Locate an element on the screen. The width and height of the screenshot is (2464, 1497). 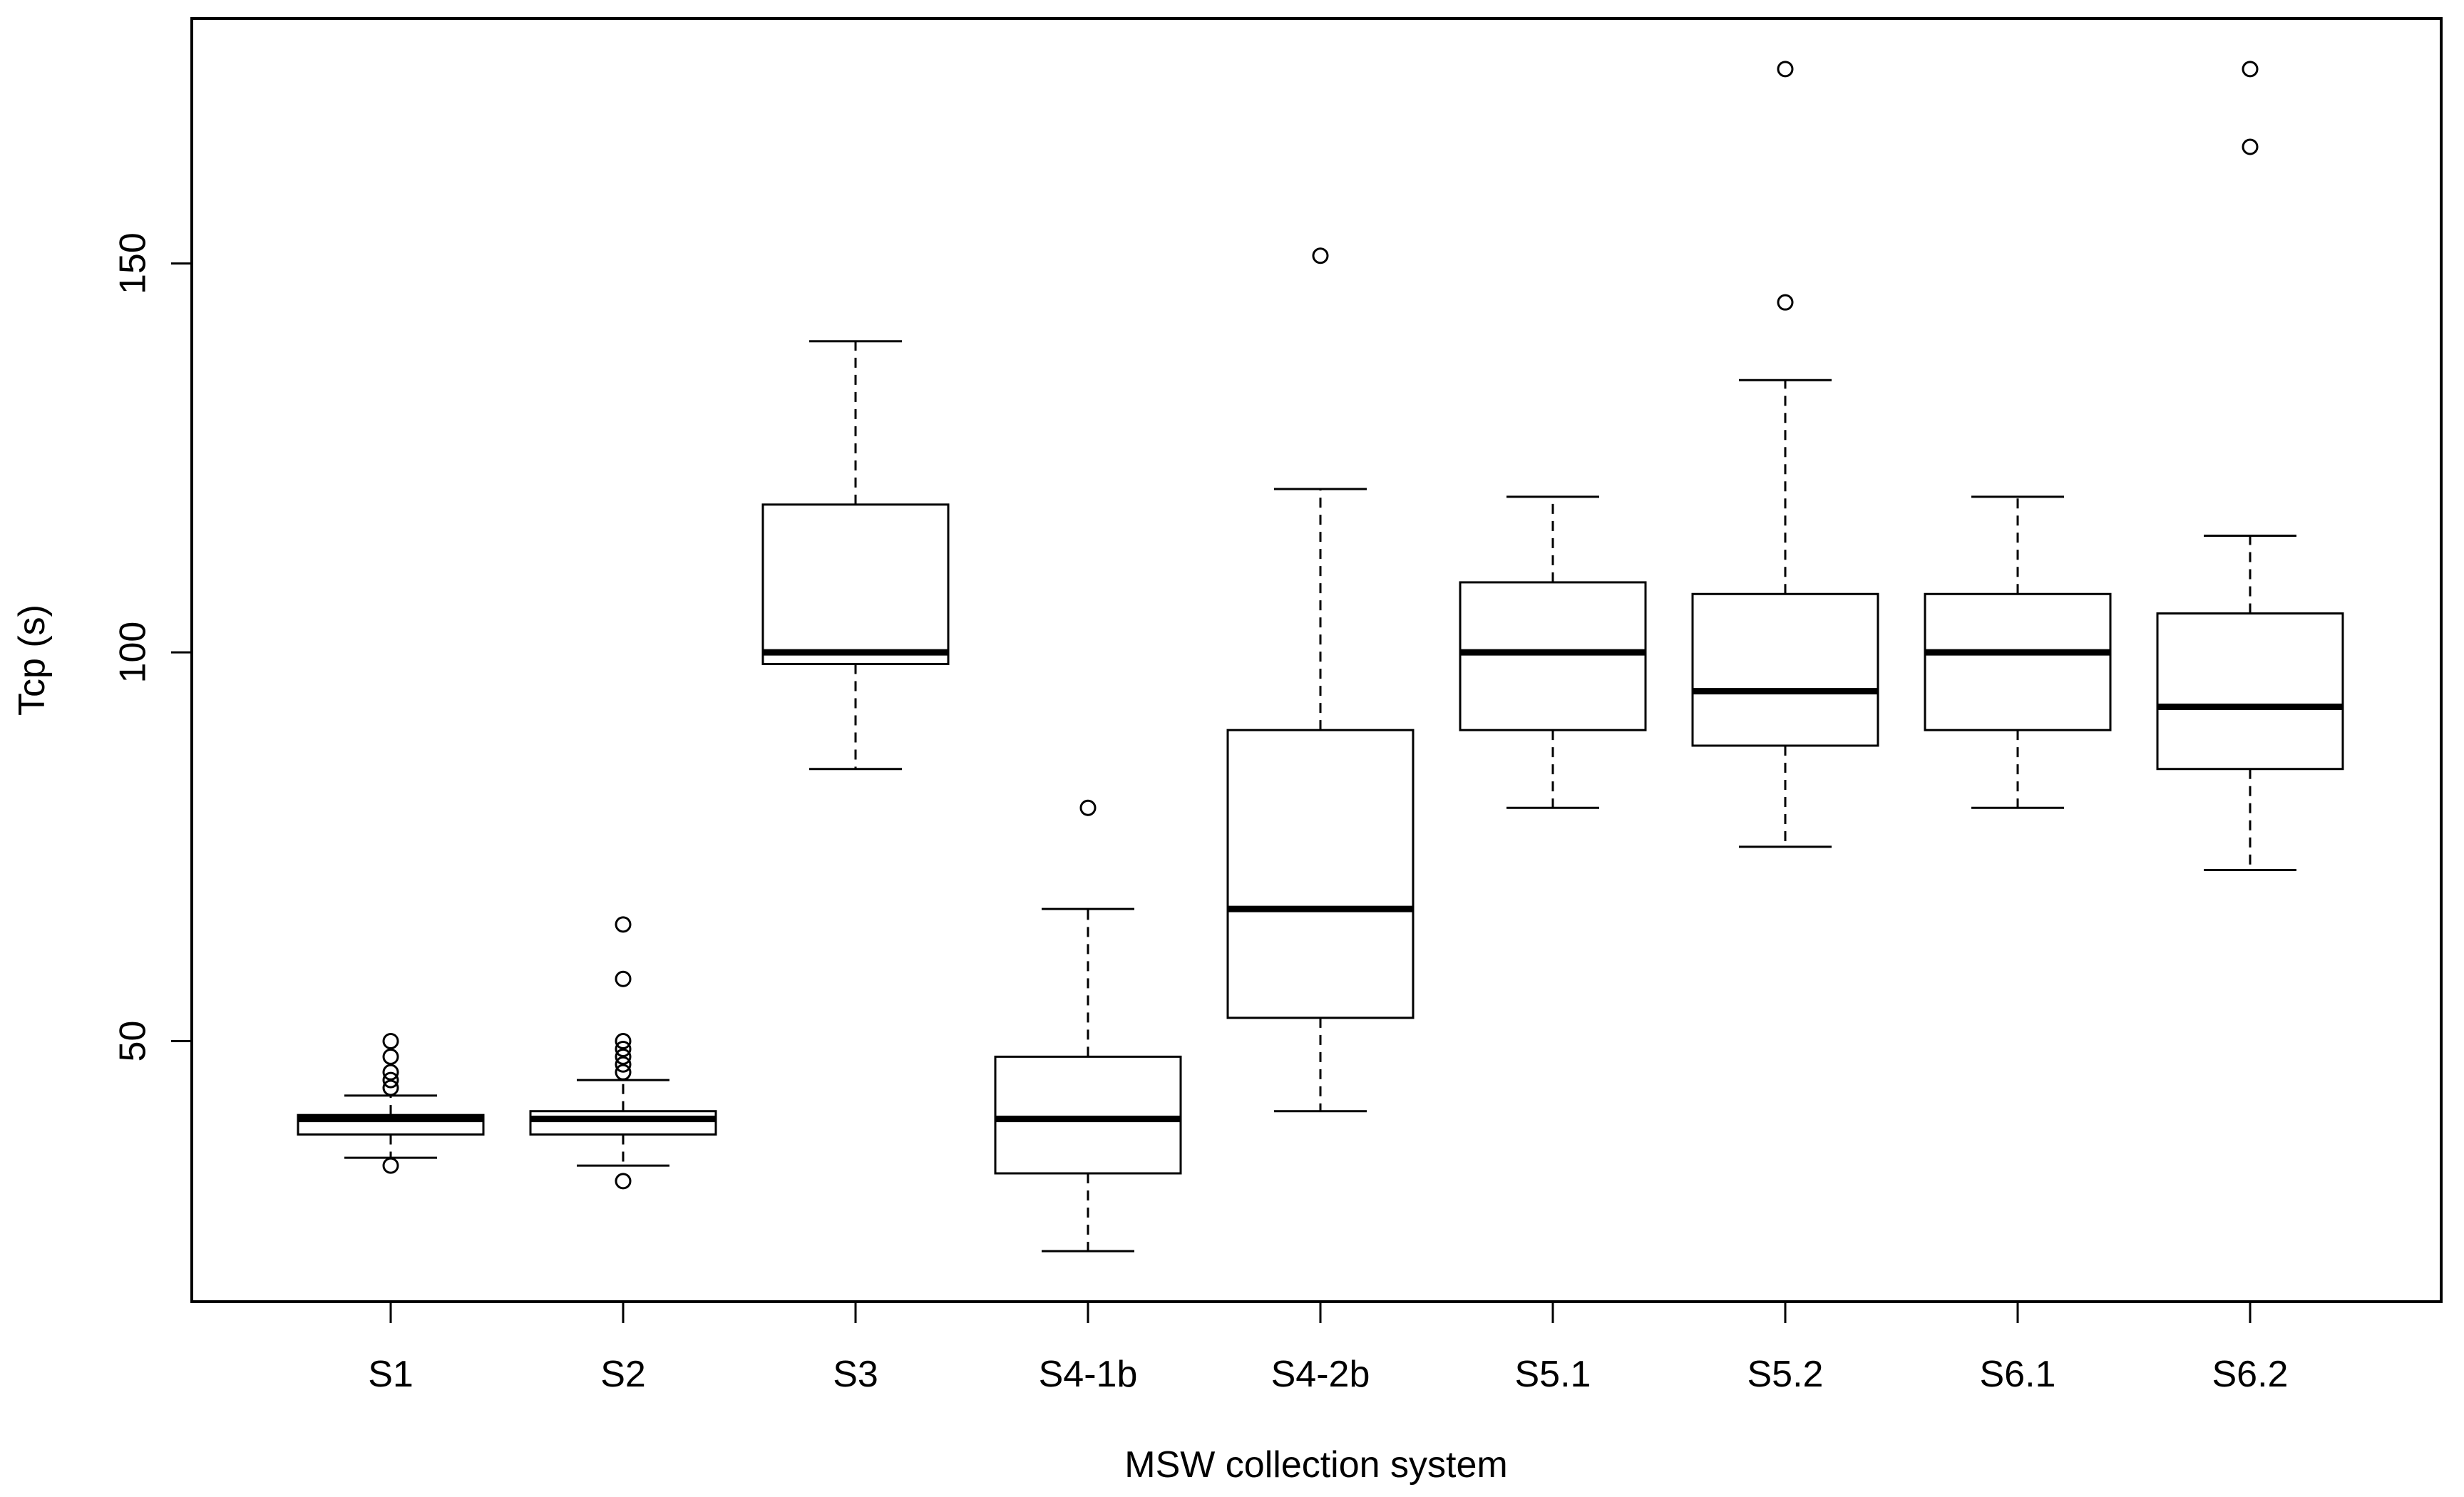
y-axis-label: Tcp (s) is located at coordinates (32, 661).